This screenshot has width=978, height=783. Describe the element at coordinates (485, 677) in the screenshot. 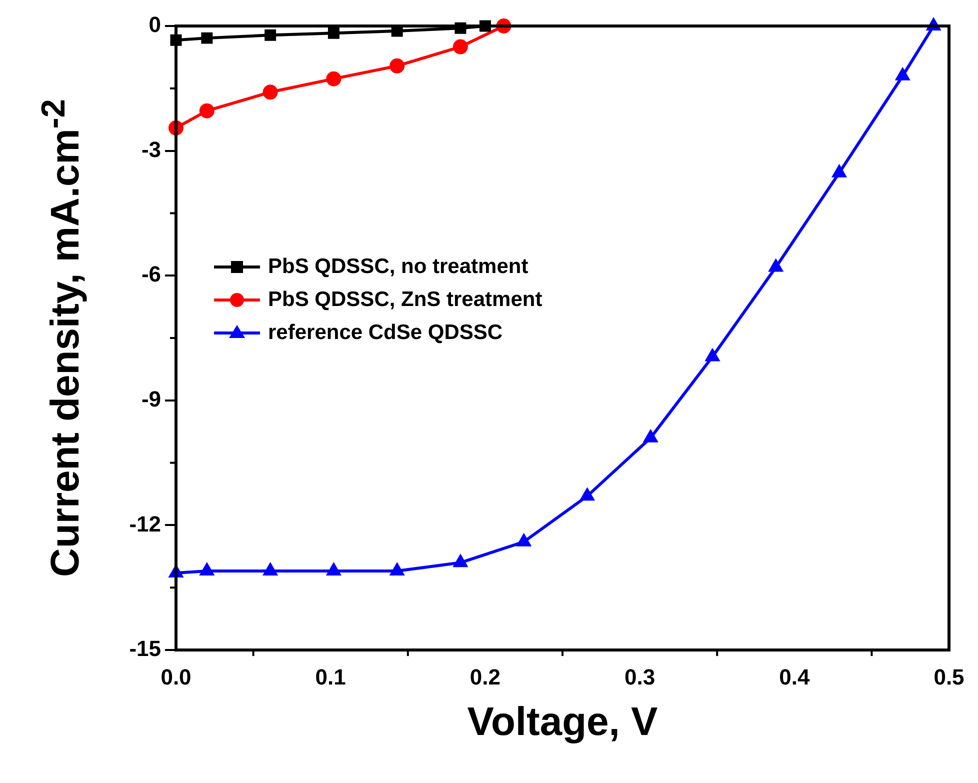

I see `x-tick-label: 0.2` at that location.